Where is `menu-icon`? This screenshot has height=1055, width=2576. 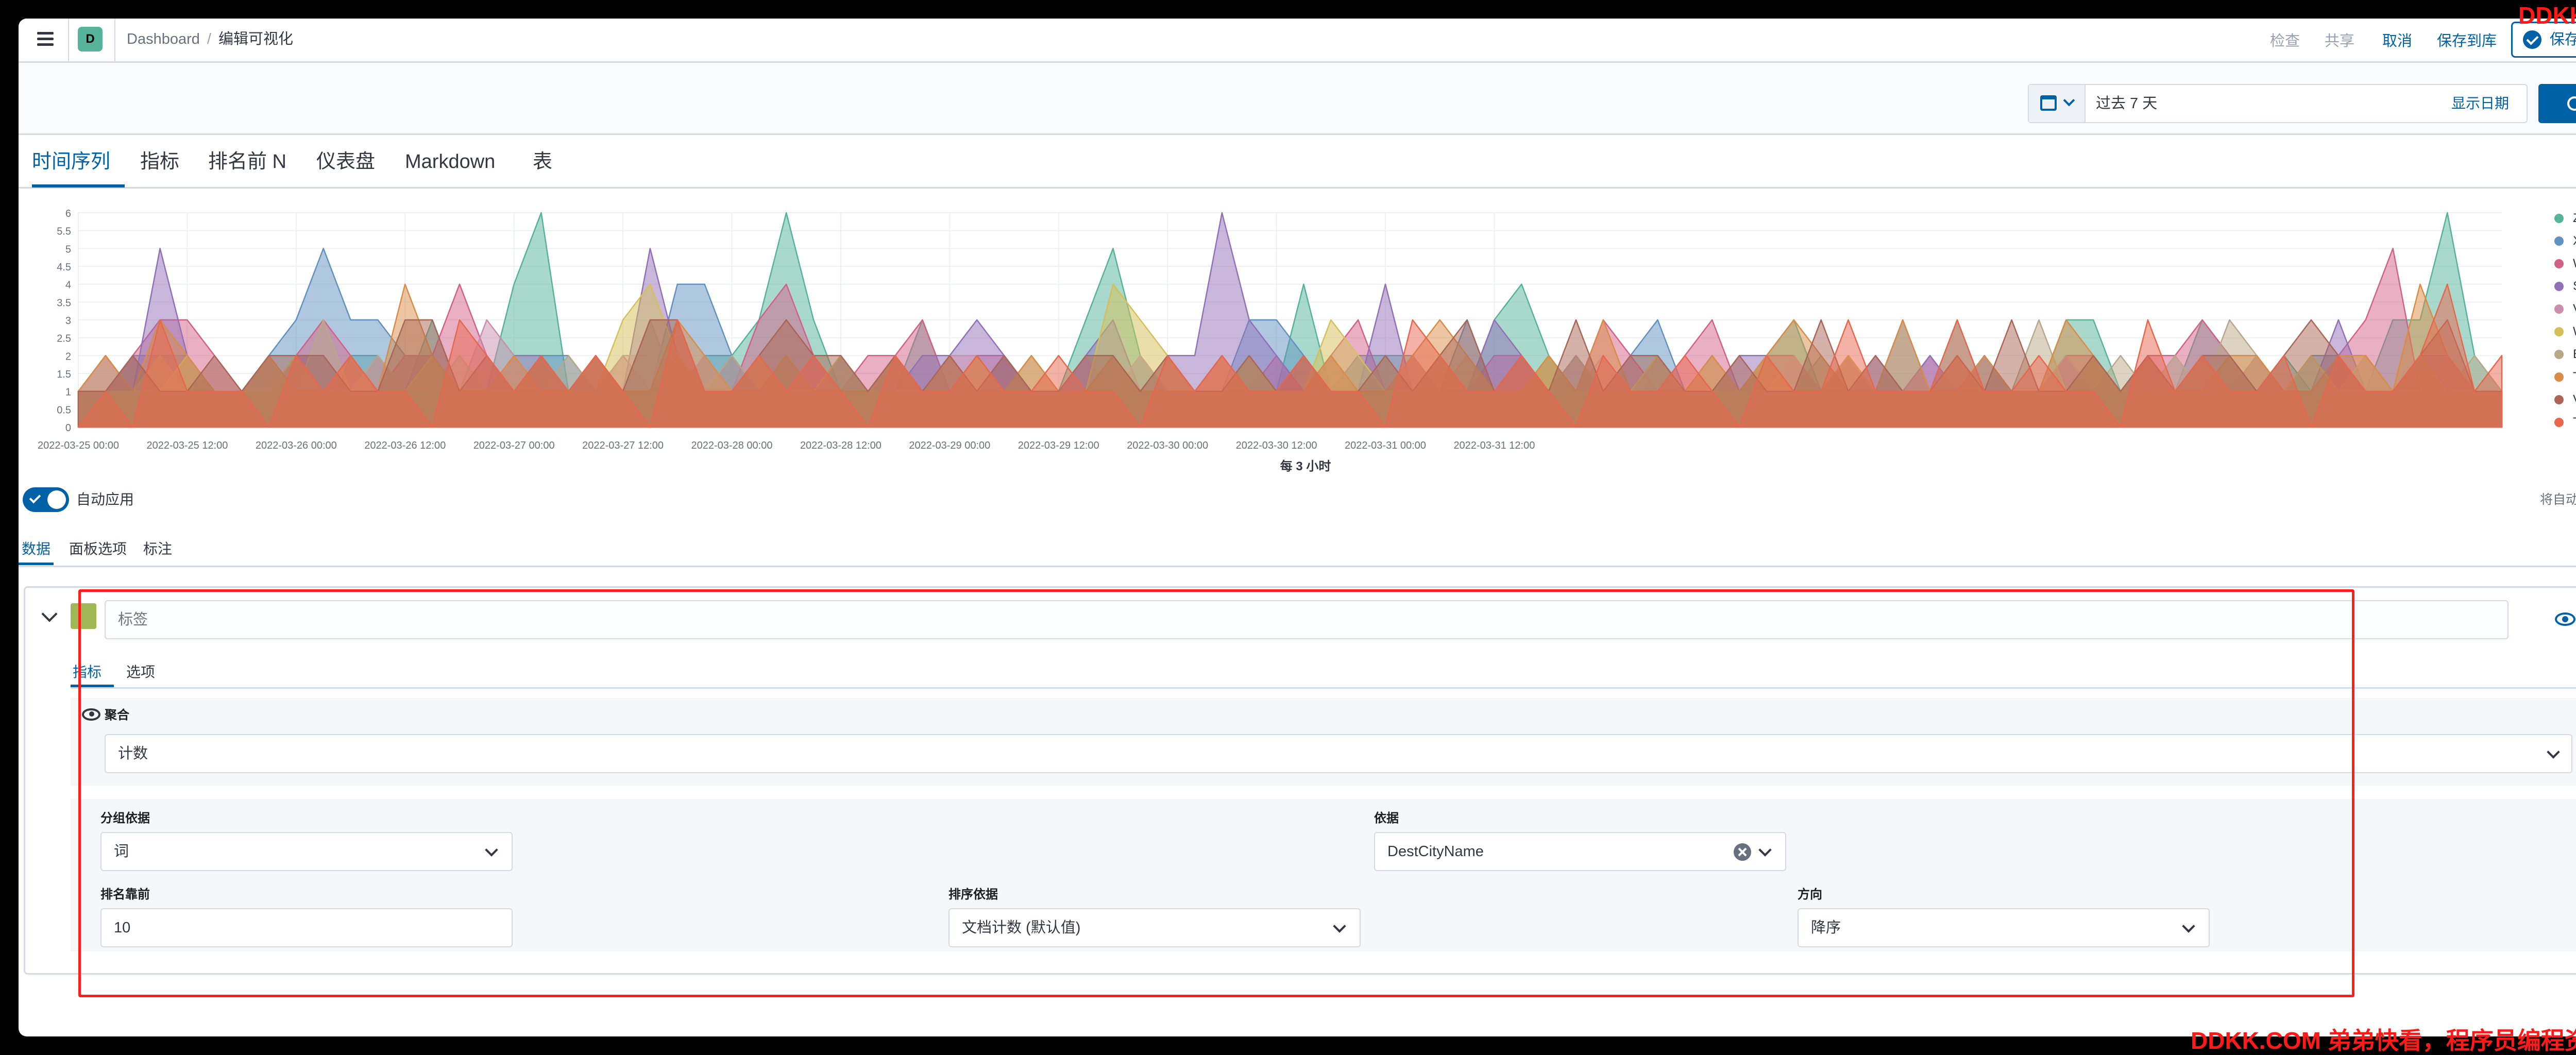
menu-icon is located at coordinates (45, 39).